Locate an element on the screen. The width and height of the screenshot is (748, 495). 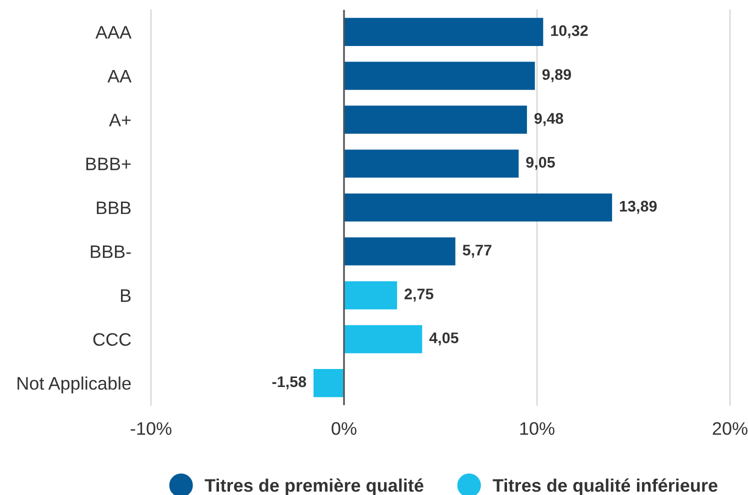
y-tick-label: BBB+ is located at coordinates (108, 164).